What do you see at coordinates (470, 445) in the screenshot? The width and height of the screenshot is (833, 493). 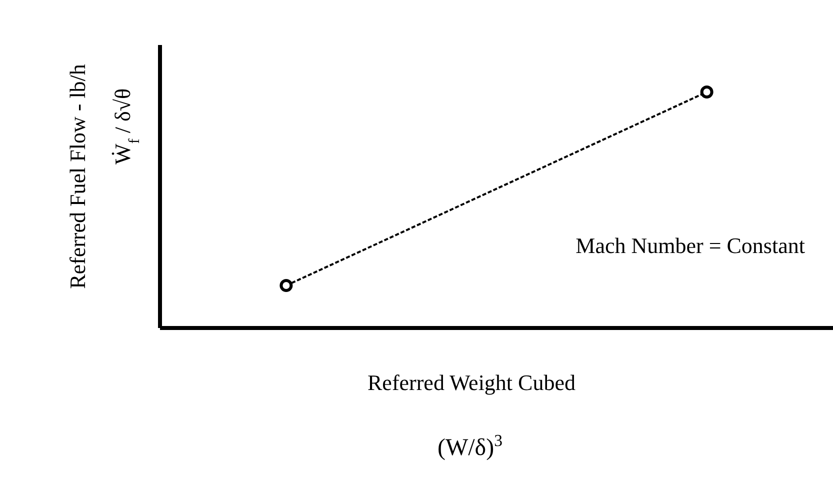 I see `text: (W/δ)$^{3}$` at bounding box center [470, 445].